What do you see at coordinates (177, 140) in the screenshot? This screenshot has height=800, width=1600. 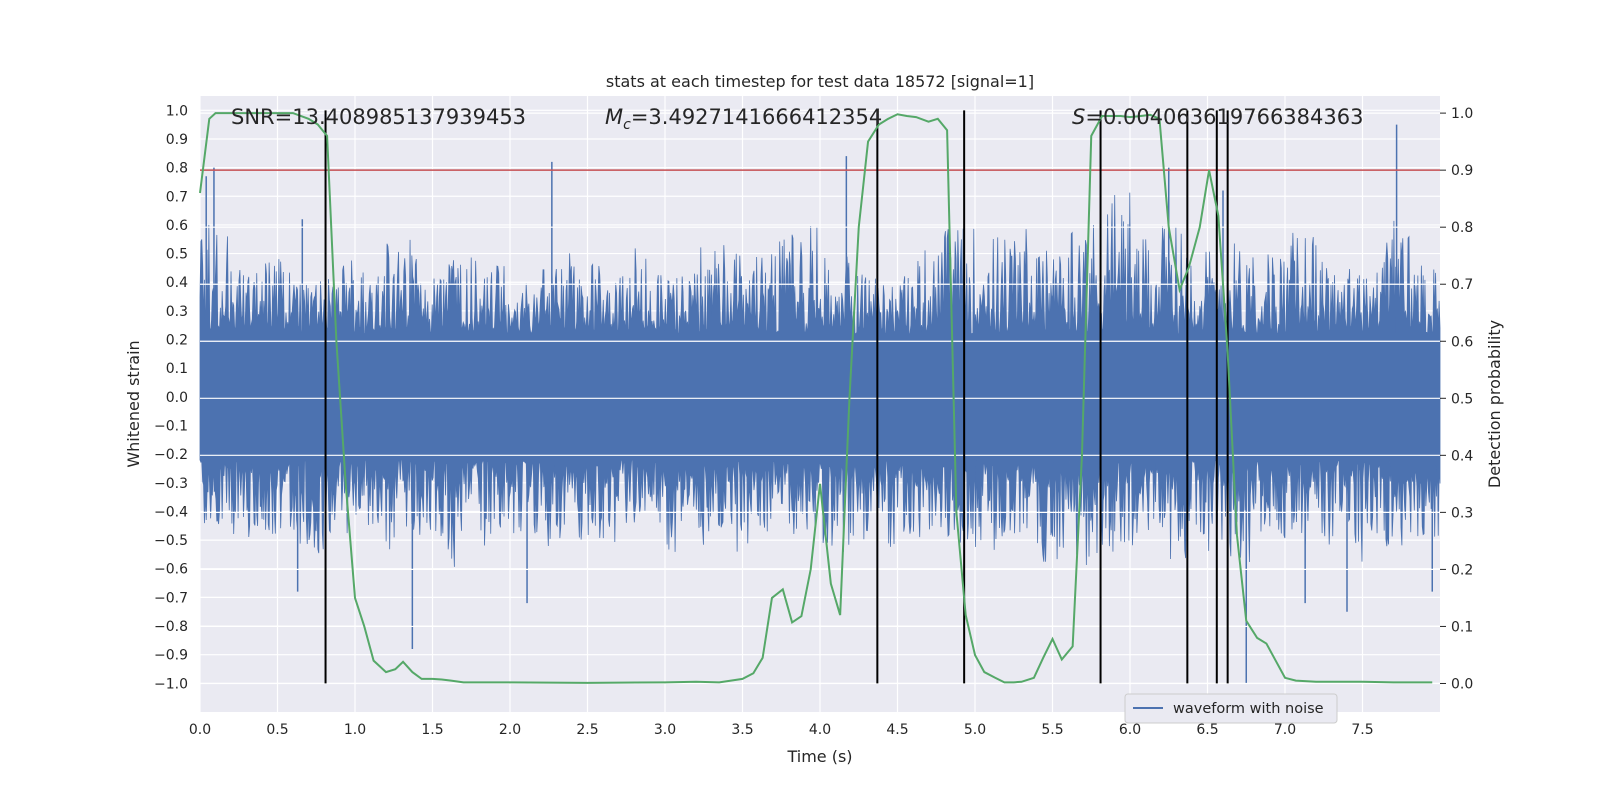 I see `y-tick-label: 0.9` at bounding box center [177, 140].